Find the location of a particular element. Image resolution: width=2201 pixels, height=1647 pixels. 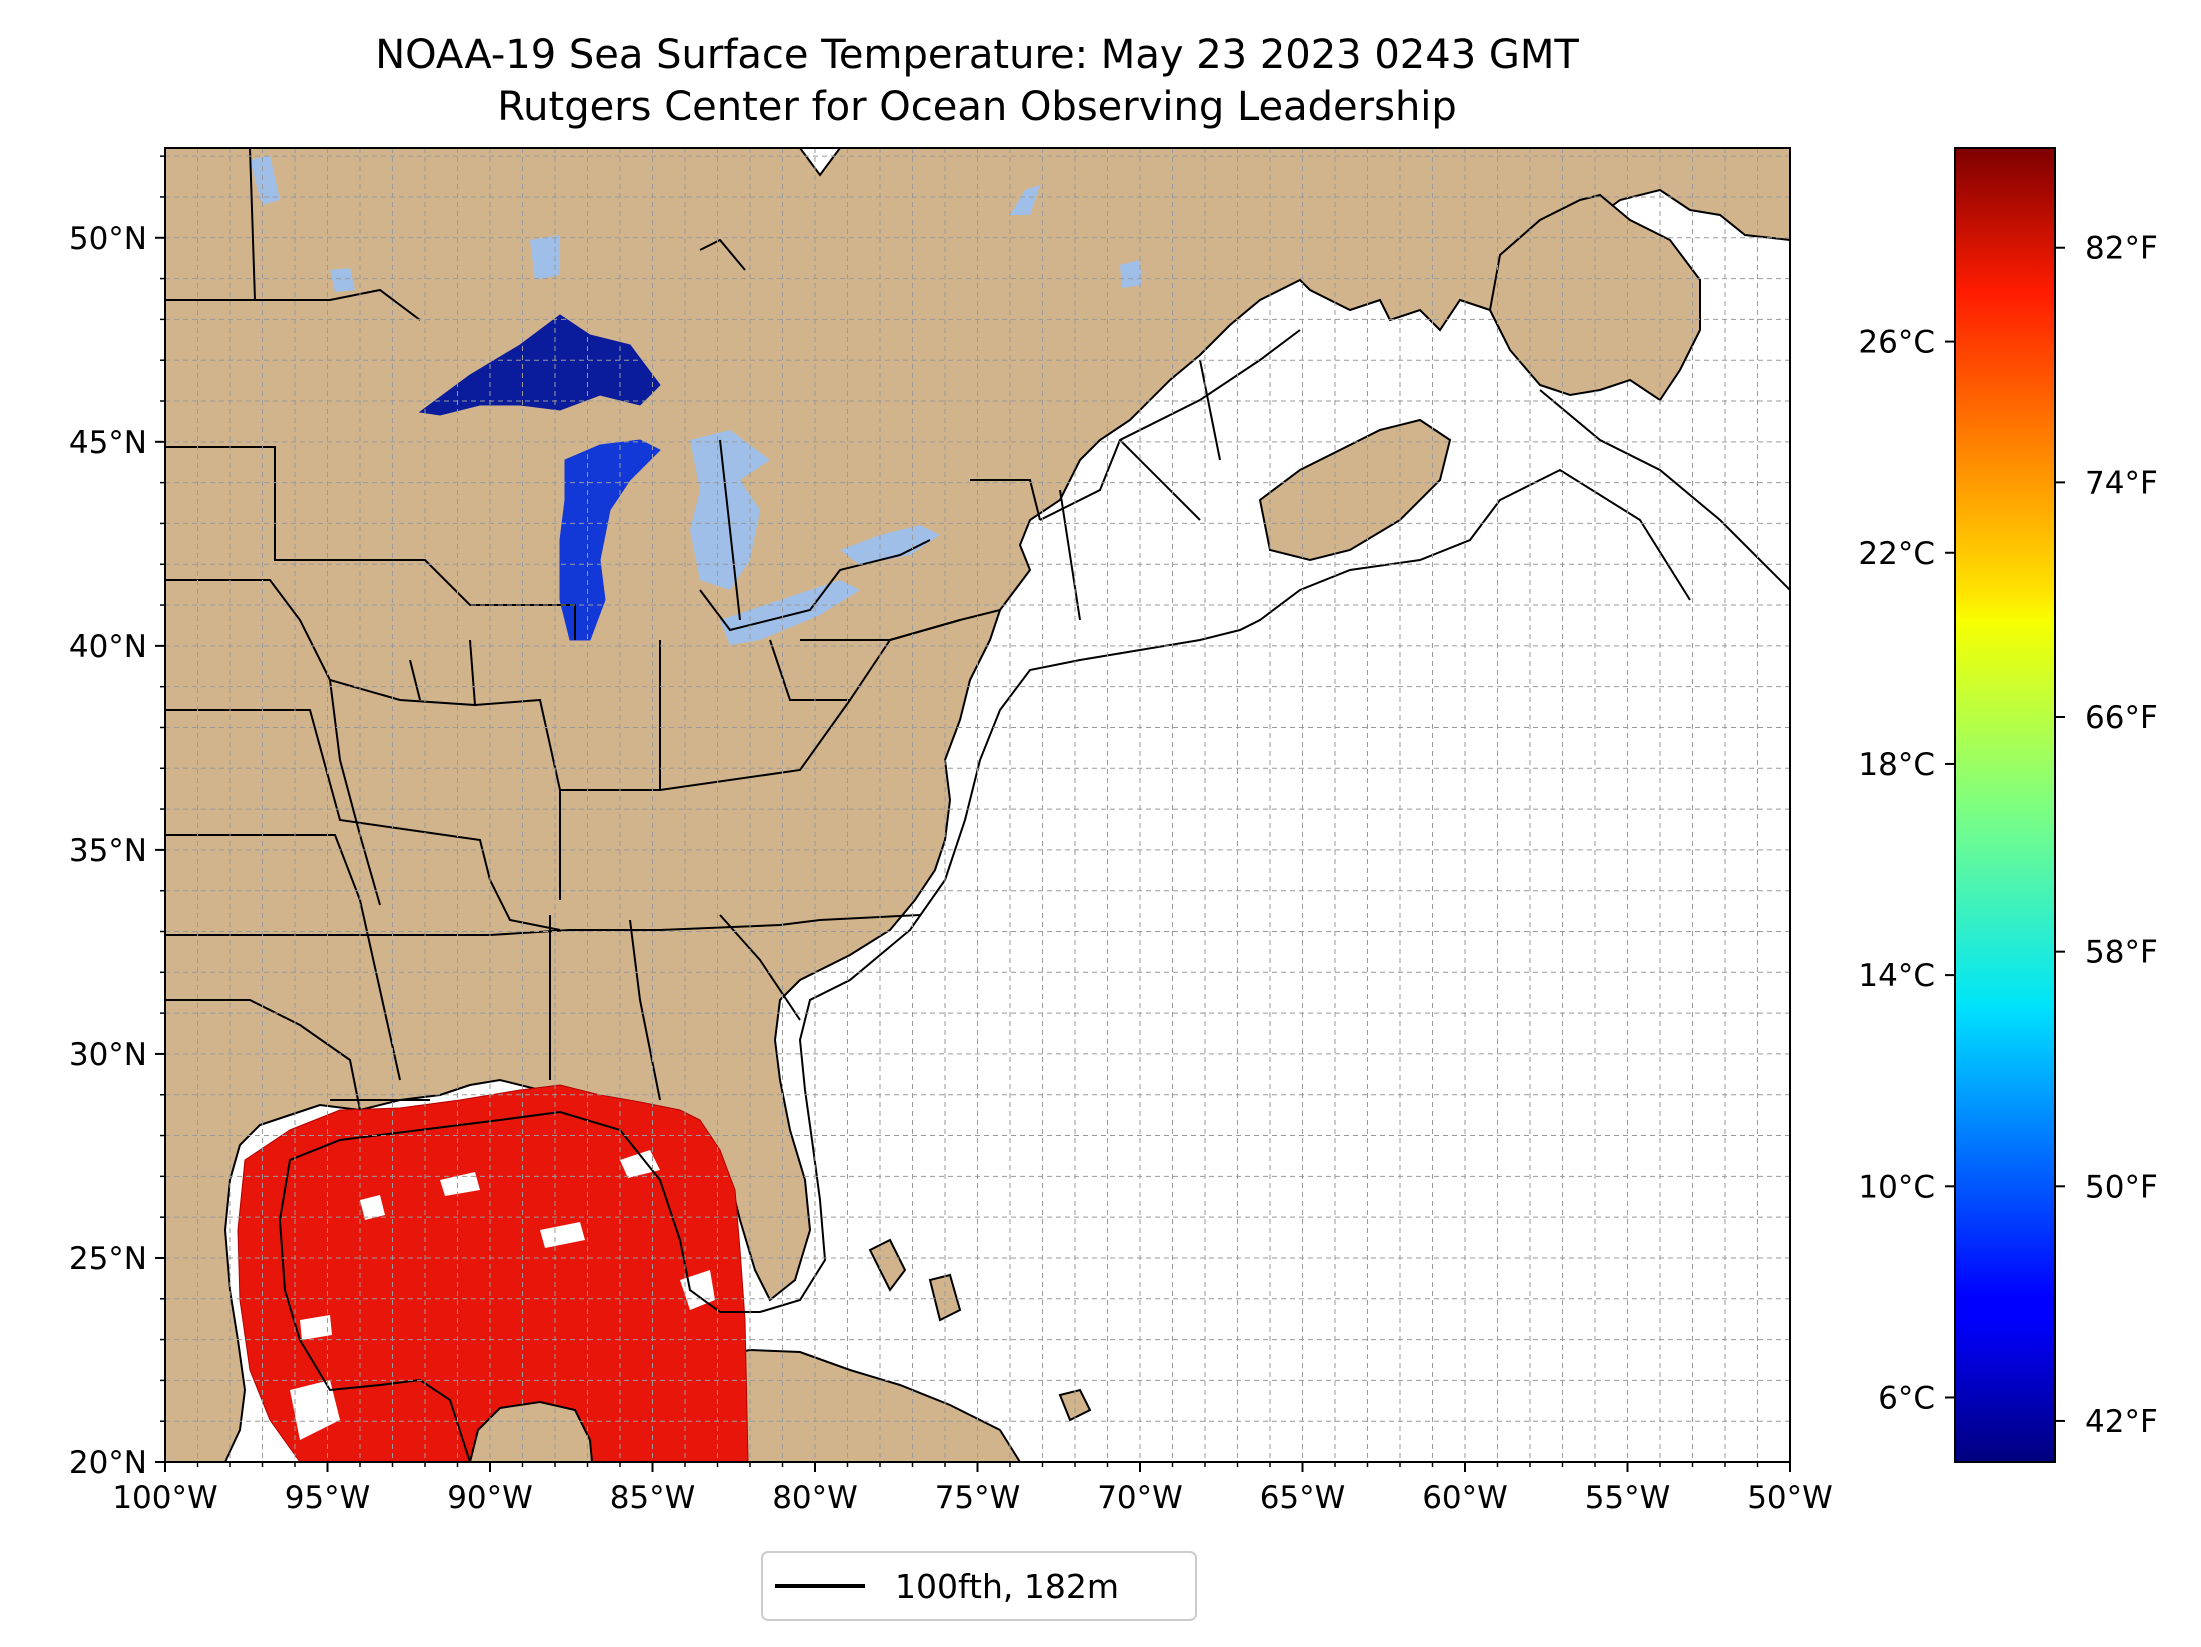

colorbar-c-label: 22°C is located at coordinates (1896, 554).